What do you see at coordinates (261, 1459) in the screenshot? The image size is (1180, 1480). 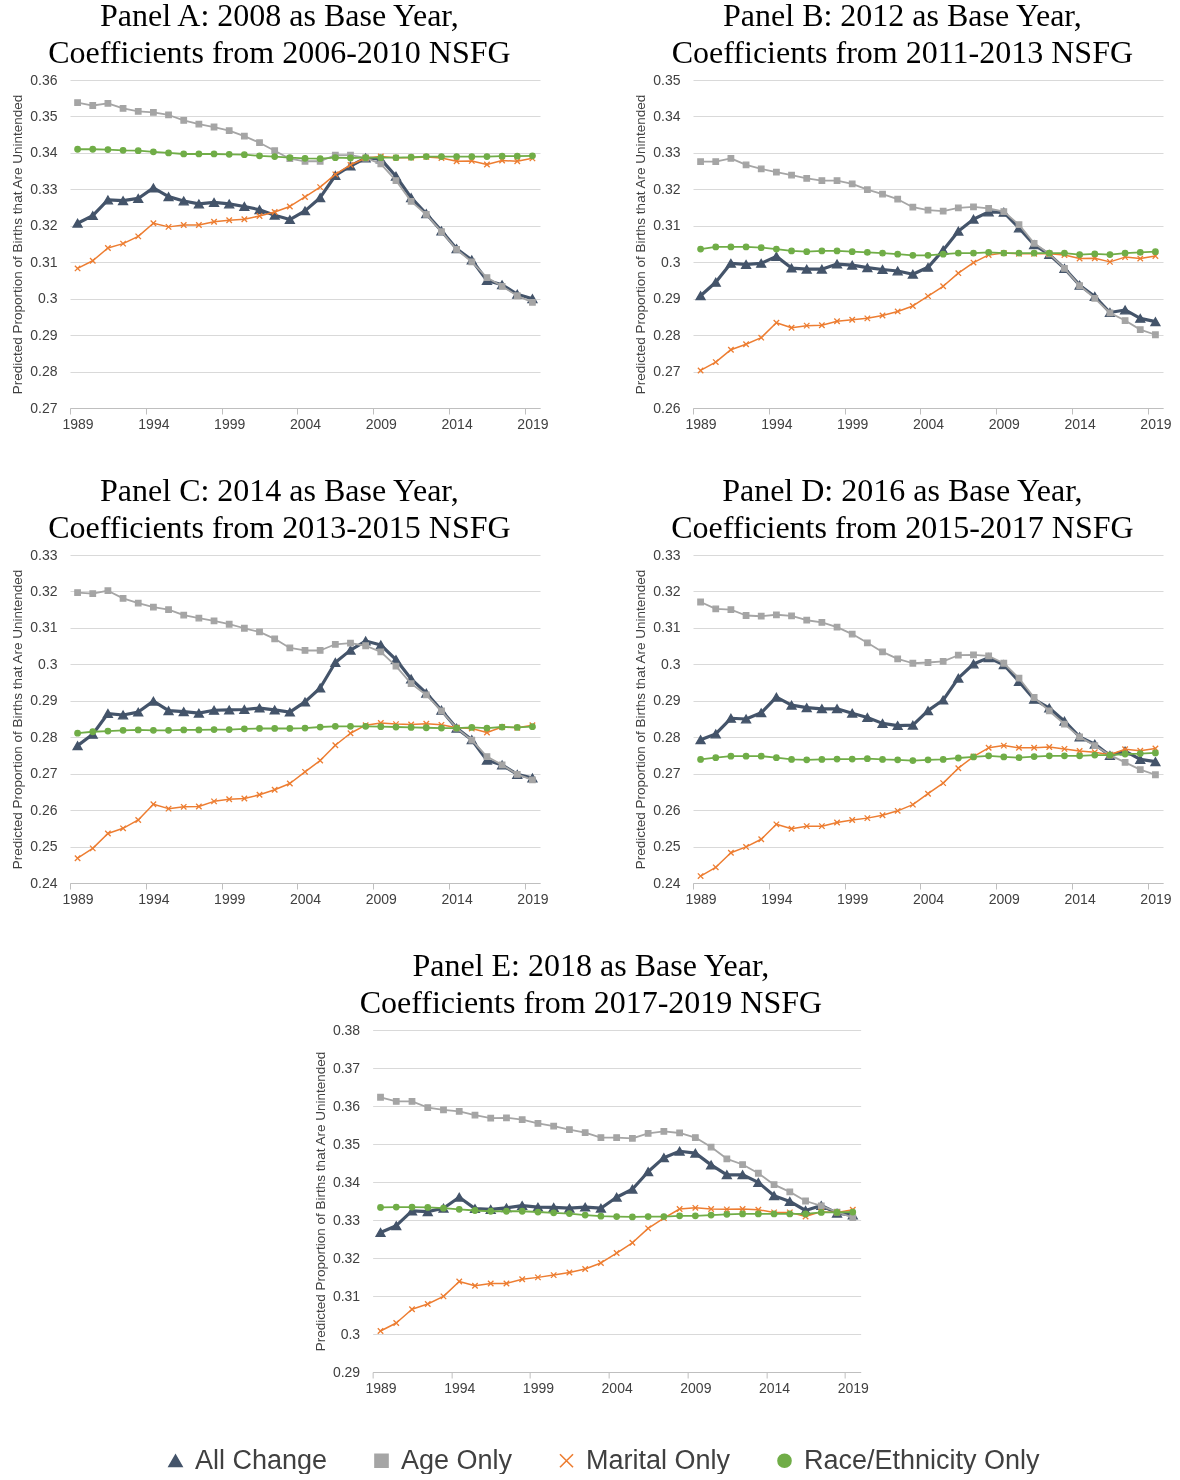 I see `legend-label: All Change` at bounding box center [261, 1459].